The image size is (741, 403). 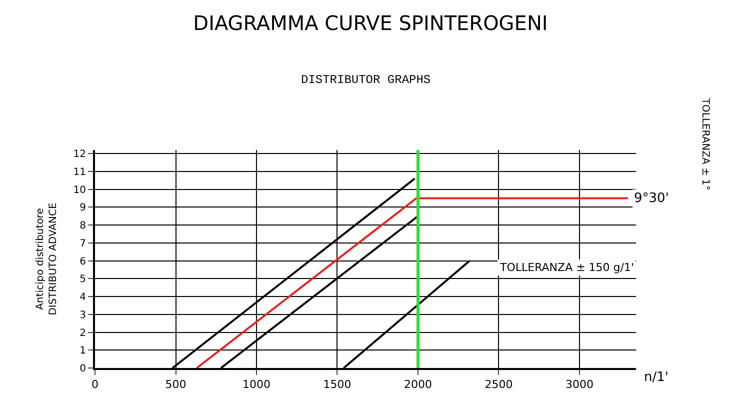 What do you see at coordinates (651, 198) in the screenshot?
I see `annotation: 9°30'` at bounding box center [651, 198].